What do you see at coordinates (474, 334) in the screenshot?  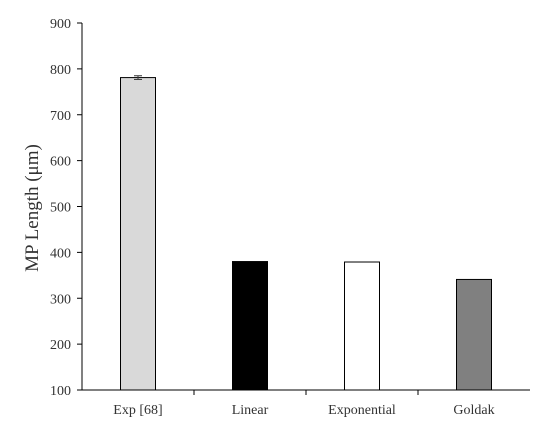 I see `bar-goldak` at bounding box center [474, 334].